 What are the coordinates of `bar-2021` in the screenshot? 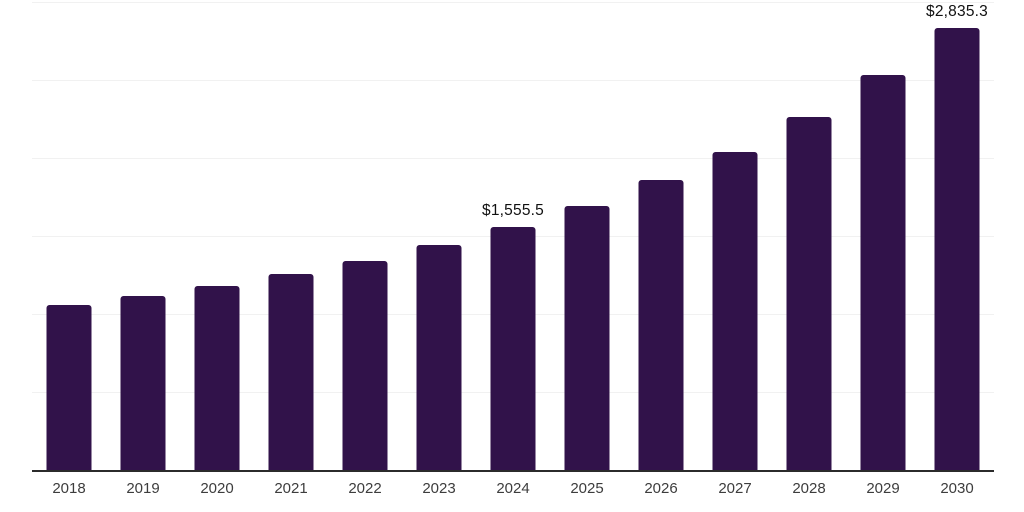 It's located at (291, 372).